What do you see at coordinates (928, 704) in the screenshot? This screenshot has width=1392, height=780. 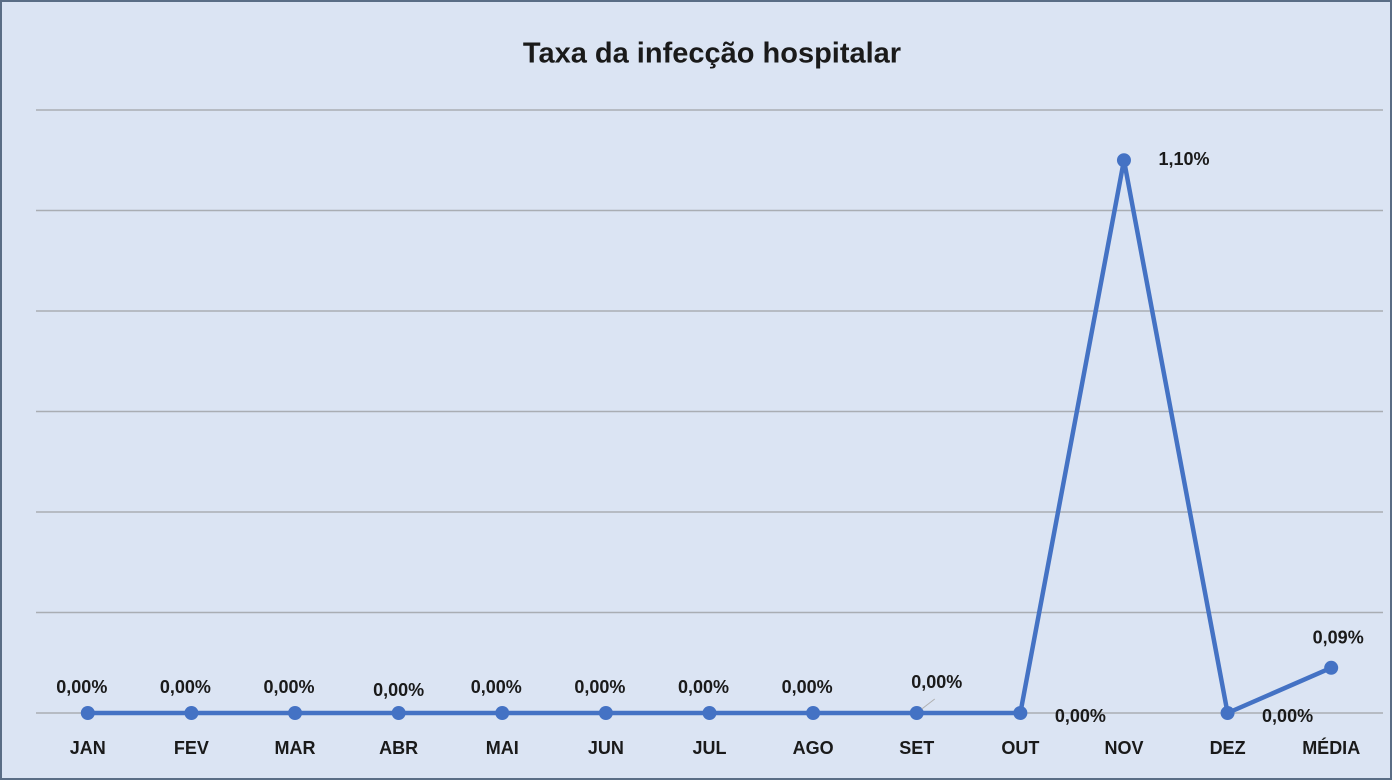 I see `leader-line` at bounding box center [928, 704].